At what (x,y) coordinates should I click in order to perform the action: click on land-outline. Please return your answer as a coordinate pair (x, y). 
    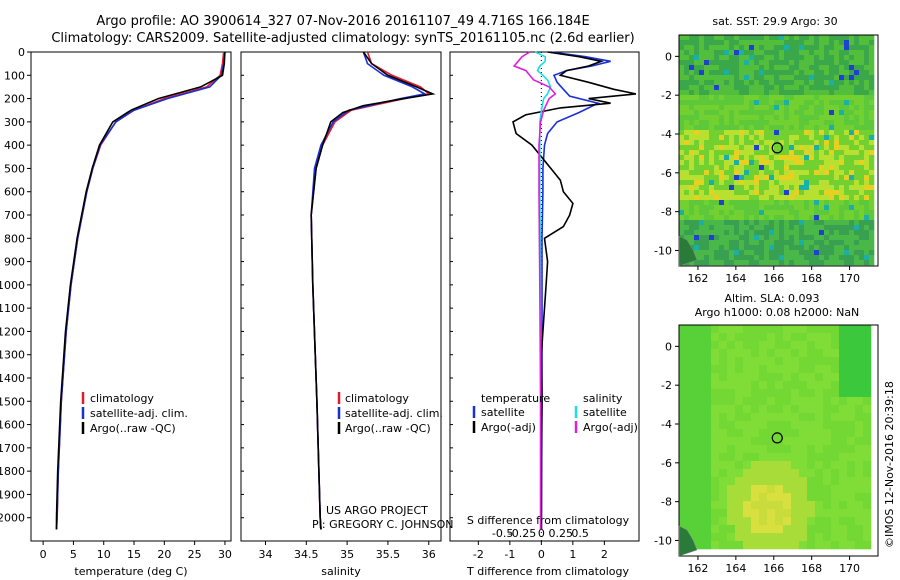
    Looking at the image, I should click on (688, 541).